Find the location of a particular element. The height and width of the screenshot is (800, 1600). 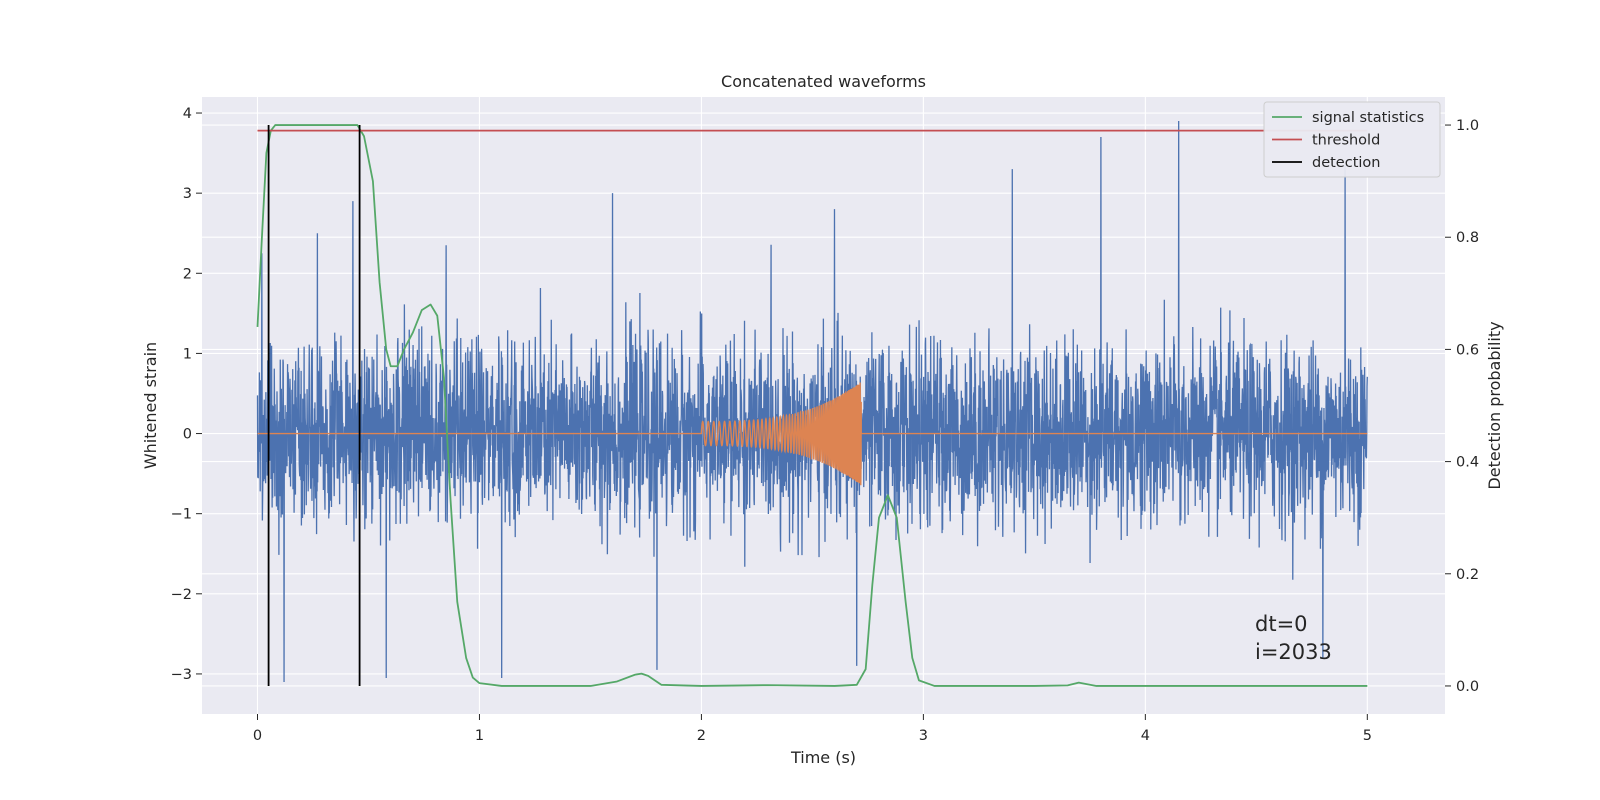

annotation-dt: dt=0 is located at coordinates (1281, 624).